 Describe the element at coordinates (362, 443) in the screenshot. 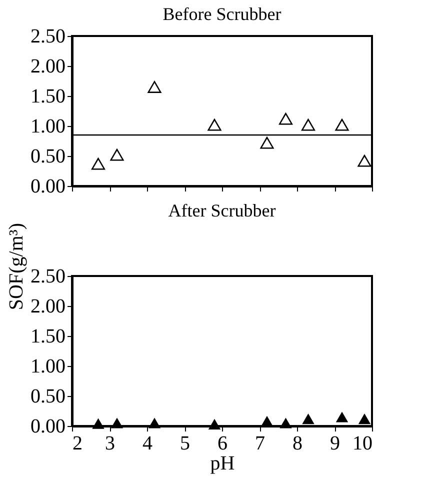

I see `x-tick-label: 10` at that location.